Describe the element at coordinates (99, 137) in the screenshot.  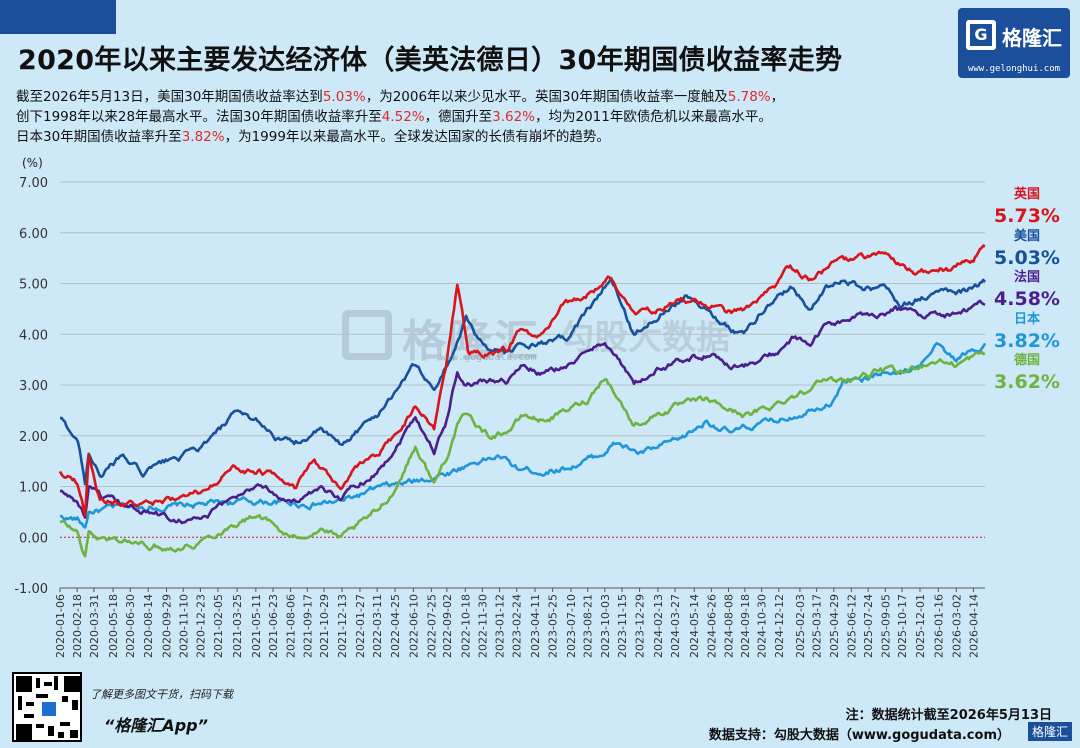
I see `description-text: 日本30年期国债收益率升至` at that location.